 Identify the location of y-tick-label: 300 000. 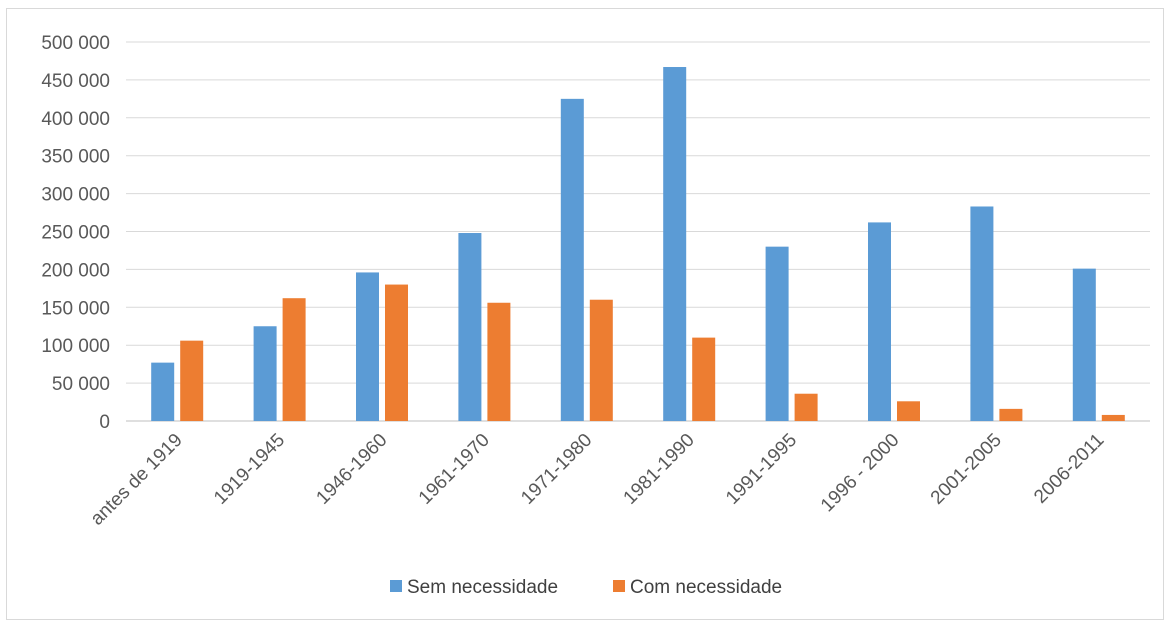
(75, 195).